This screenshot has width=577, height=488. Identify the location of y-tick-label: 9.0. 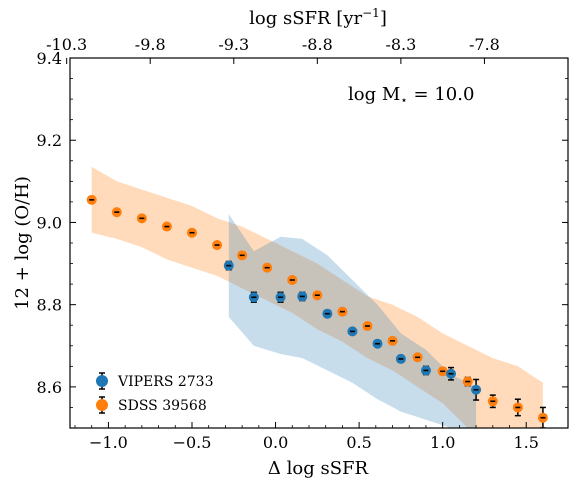
(49, 222).